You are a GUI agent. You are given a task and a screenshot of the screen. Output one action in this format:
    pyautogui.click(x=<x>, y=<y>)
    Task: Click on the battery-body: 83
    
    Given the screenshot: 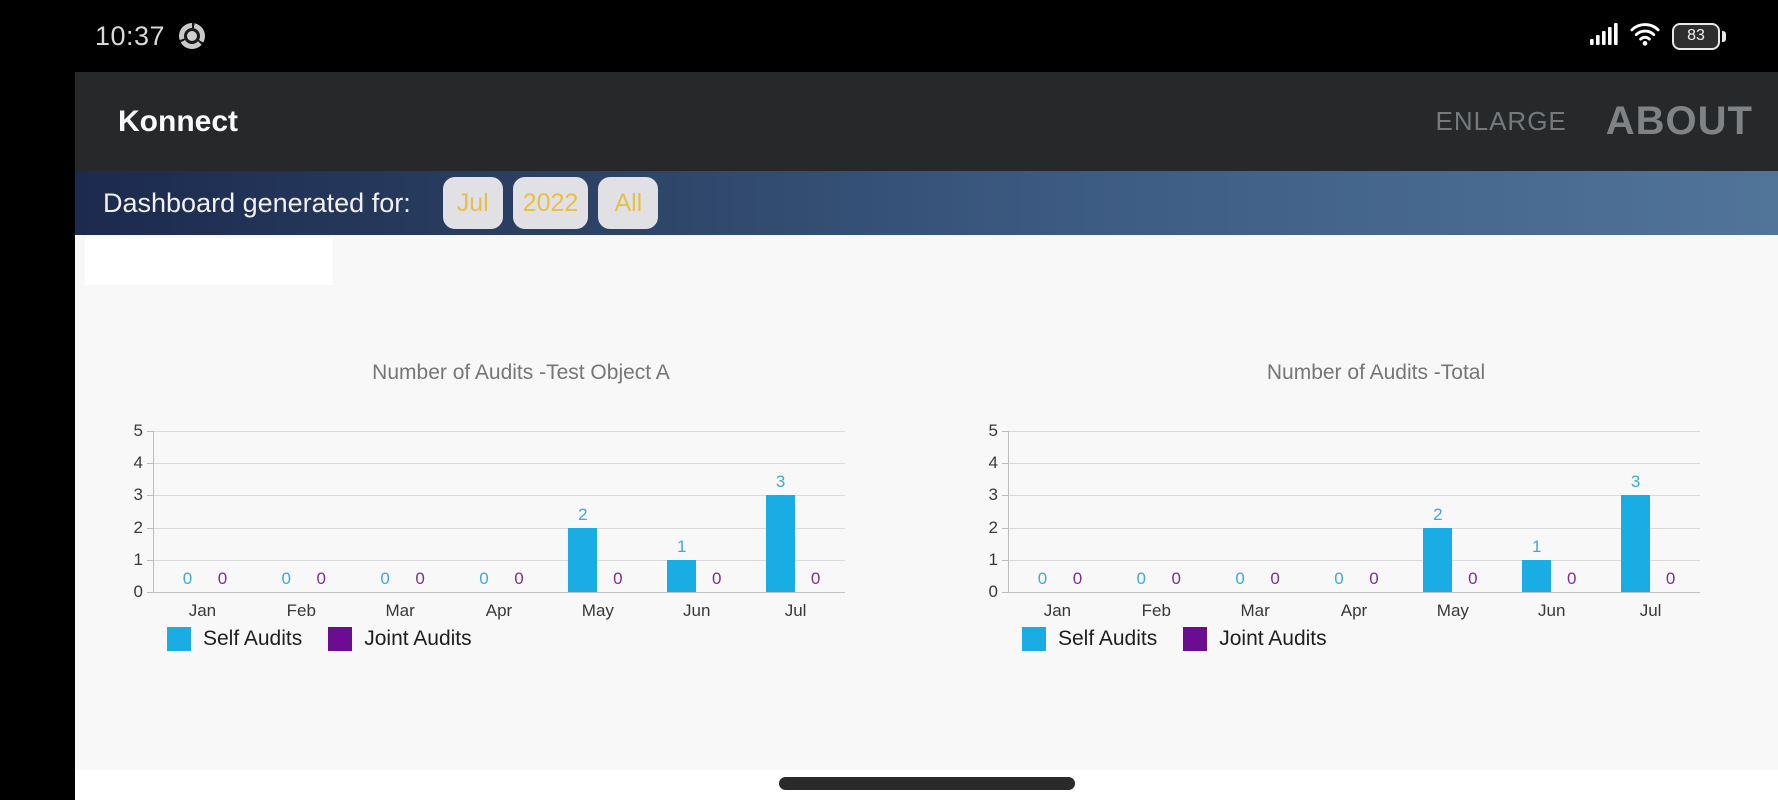 What is the action you would take?
    pyautogui.click(x=1696, y=36)
    